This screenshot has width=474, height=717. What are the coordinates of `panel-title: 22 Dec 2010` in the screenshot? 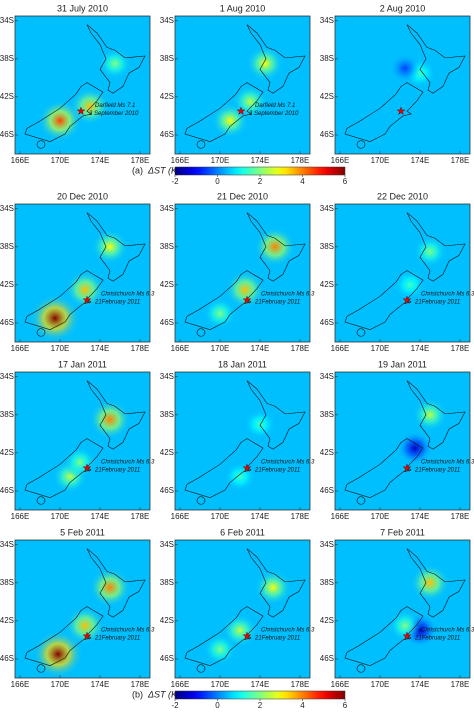 It's located at (402, 196).